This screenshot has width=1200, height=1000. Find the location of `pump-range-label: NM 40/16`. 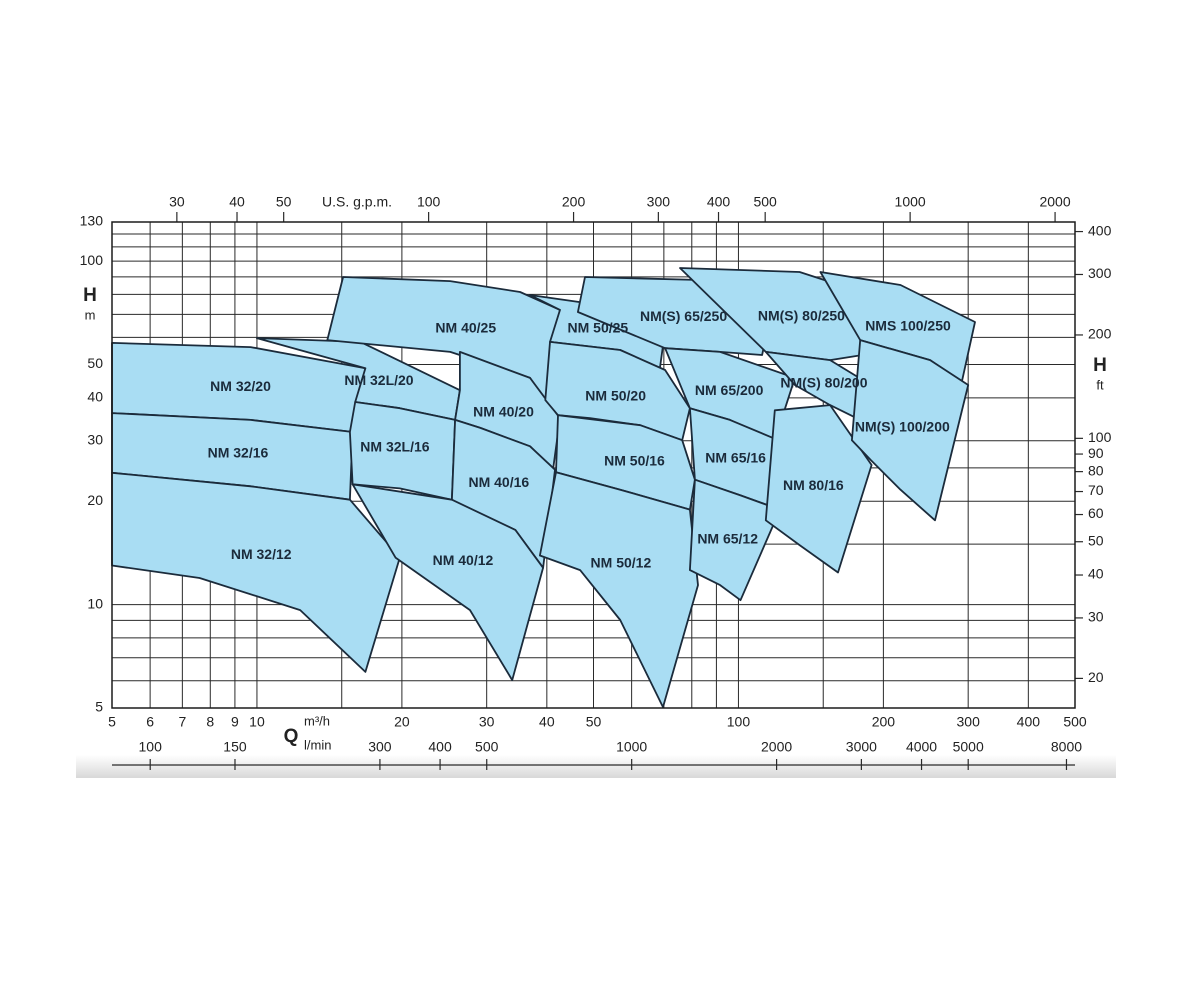

pump-range-label: NM 40/16 is located at coordinates (498, 482).